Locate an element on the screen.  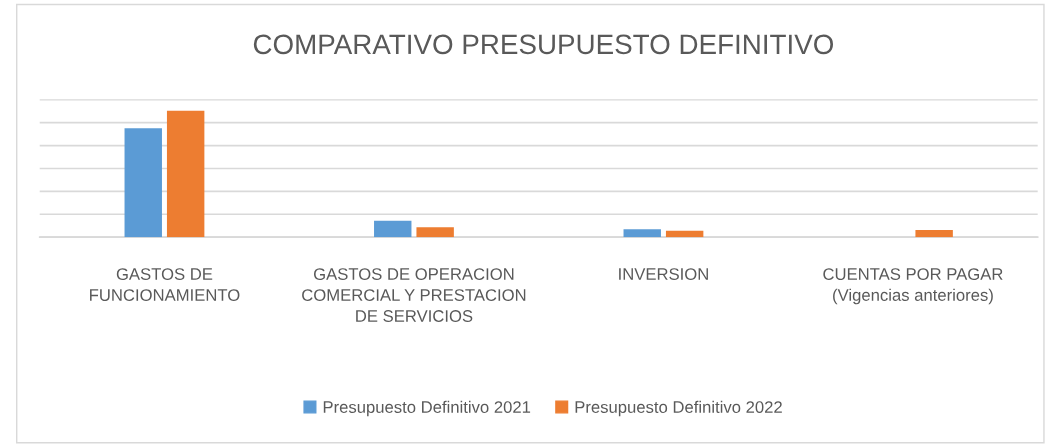
x-tick-label: GASTOS DE OPERACION COMERCIAL Y PRESTACION DE SERVICIOS is located at coordinates (414, 295).